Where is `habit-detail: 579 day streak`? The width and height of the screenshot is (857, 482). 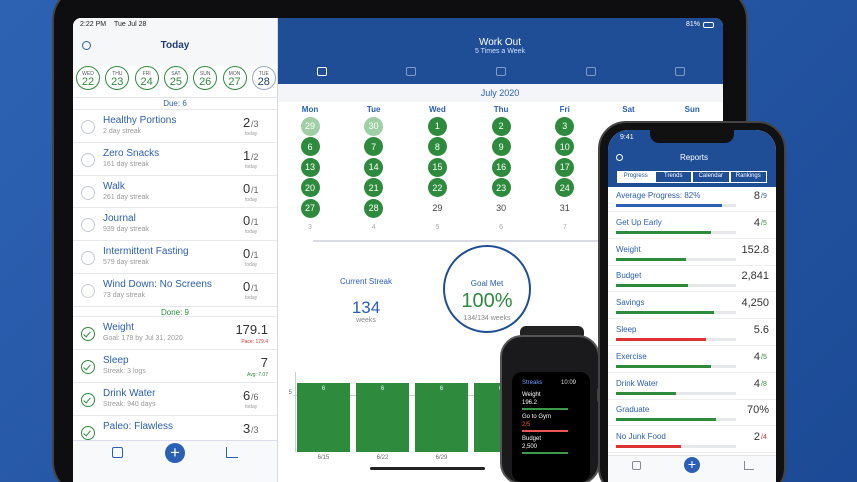 habit-detail: 579 day streak is located at coordinates (126, 263).